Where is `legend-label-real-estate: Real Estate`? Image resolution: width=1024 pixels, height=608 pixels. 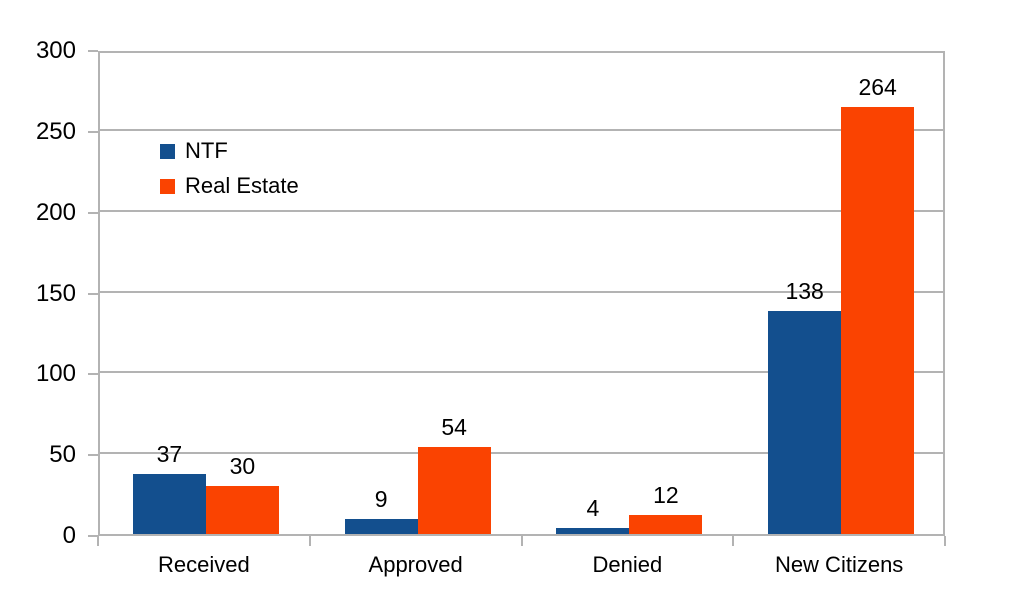 legend-label-real-estate: Real Estate is located at coordinates (242, 185).